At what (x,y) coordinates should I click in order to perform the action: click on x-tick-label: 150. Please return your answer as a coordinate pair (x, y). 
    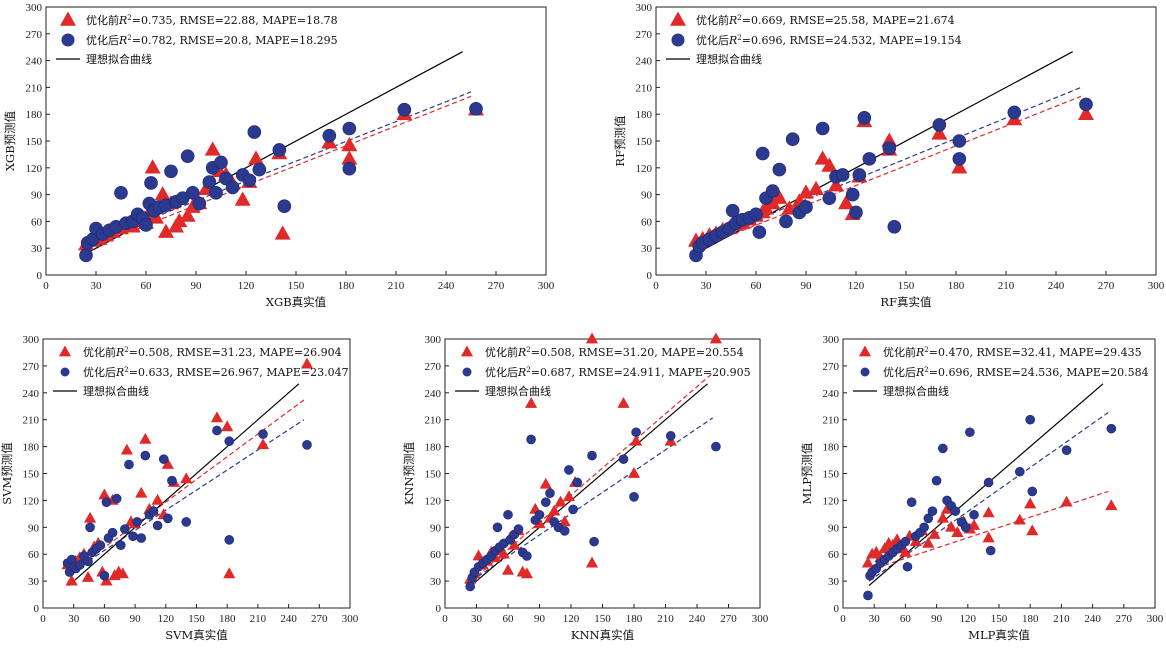
    Looking at the image, I should click on (602, 619).